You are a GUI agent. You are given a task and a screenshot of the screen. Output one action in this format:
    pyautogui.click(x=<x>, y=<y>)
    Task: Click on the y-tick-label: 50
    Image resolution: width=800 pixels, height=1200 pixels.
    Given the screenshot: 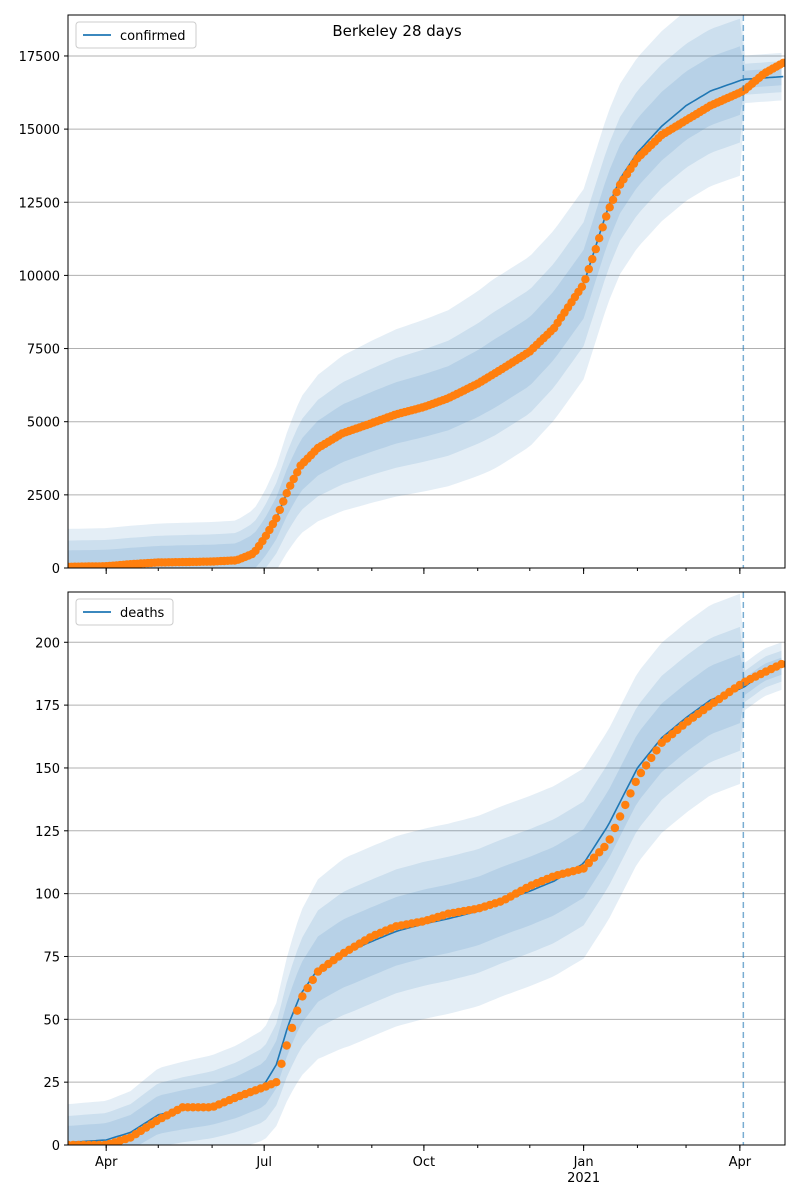 What is the action you would take?
    pyautogui.click(x=51, y=1020)
    